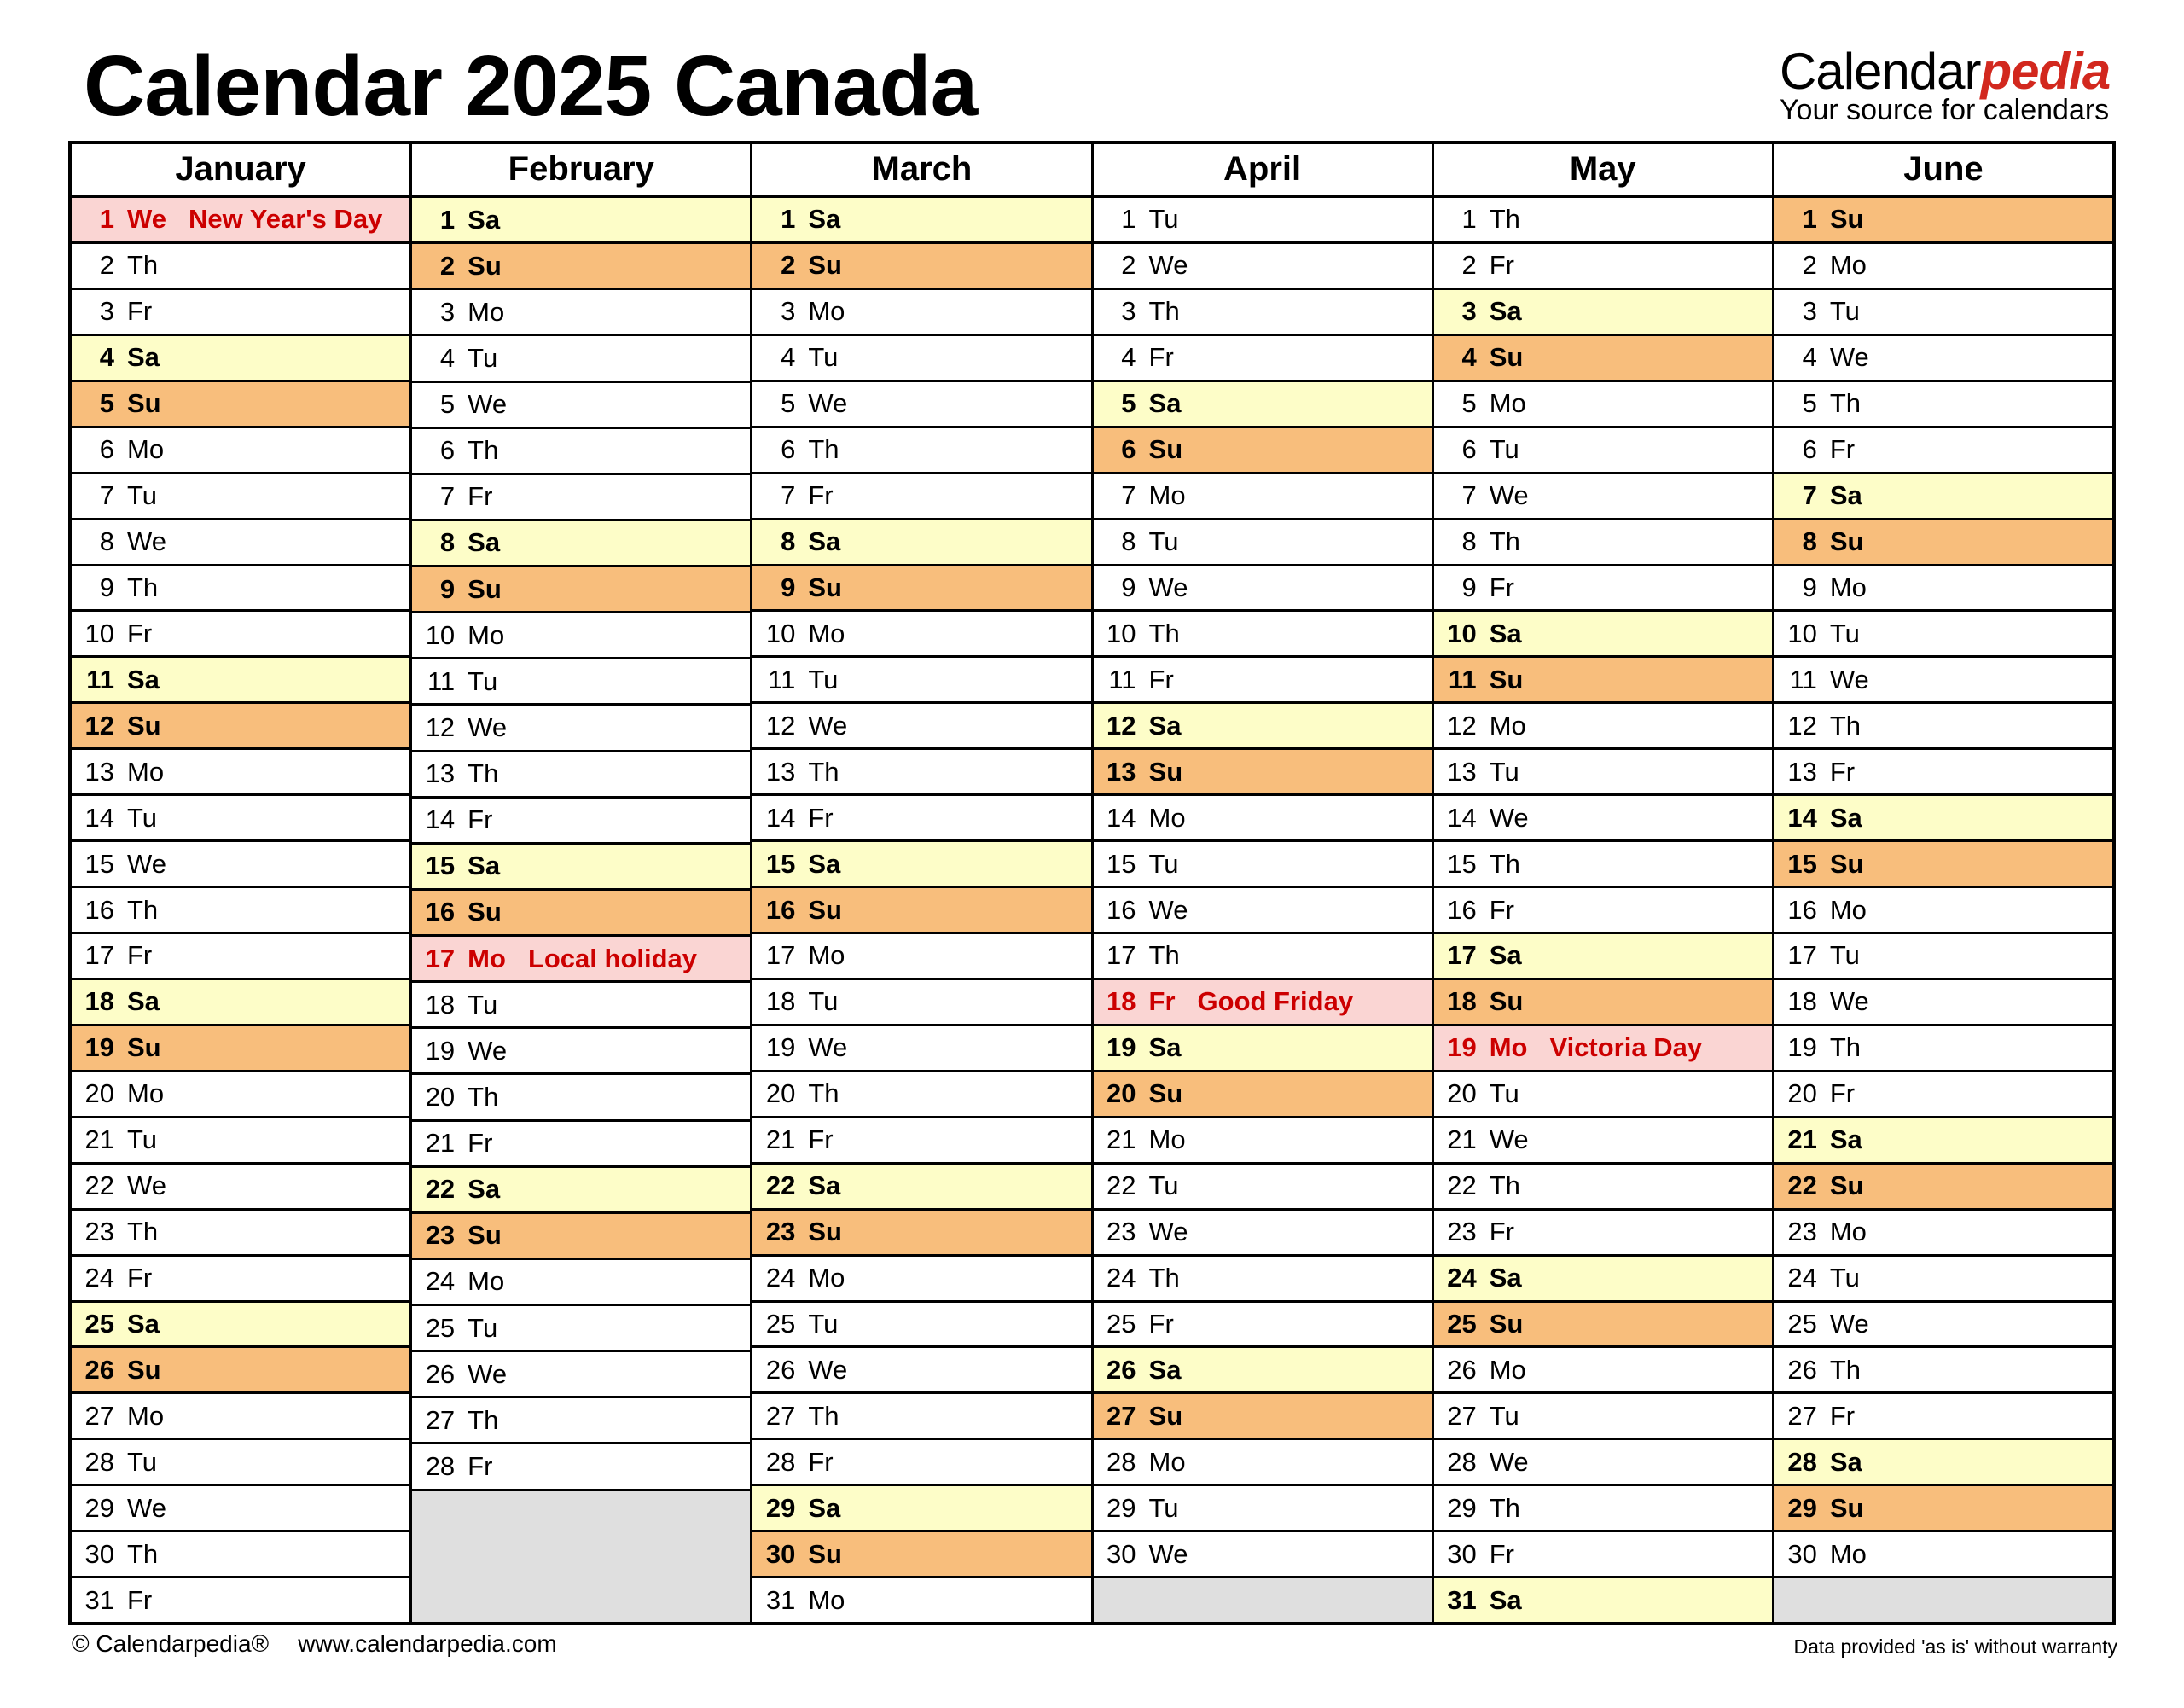 The image size is (2184, 1708). Describe the element at coordinates (1262, 1003) in the screenshot. I see `day-cell-april-18: 18 Fr Good Friday` at that location.